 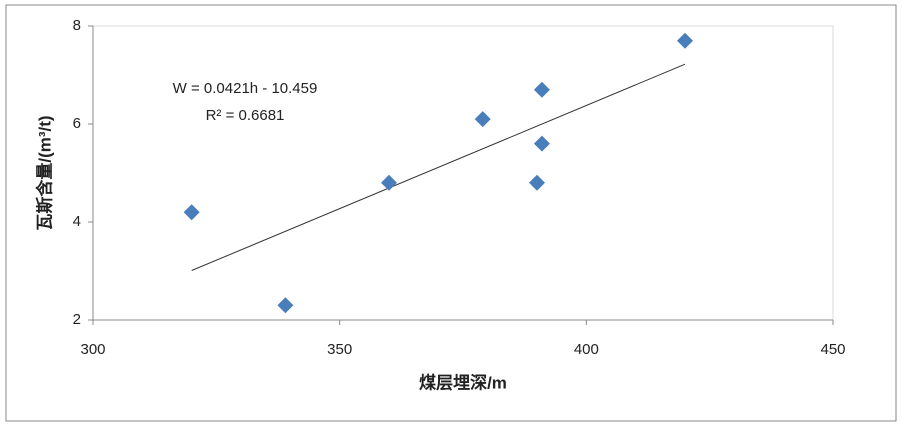 I want to click on x-tick-label: 450, so click(x=832, y=349).